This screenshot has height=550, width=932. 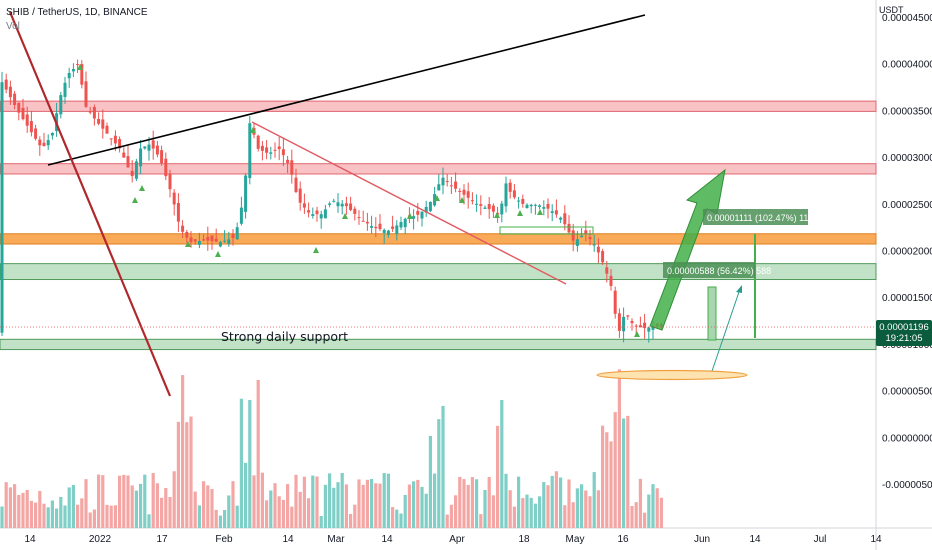 What do you see at coordinates (672, 375) in the screenshot?
I see `support-ellipse` at bounding box center [672, 375].